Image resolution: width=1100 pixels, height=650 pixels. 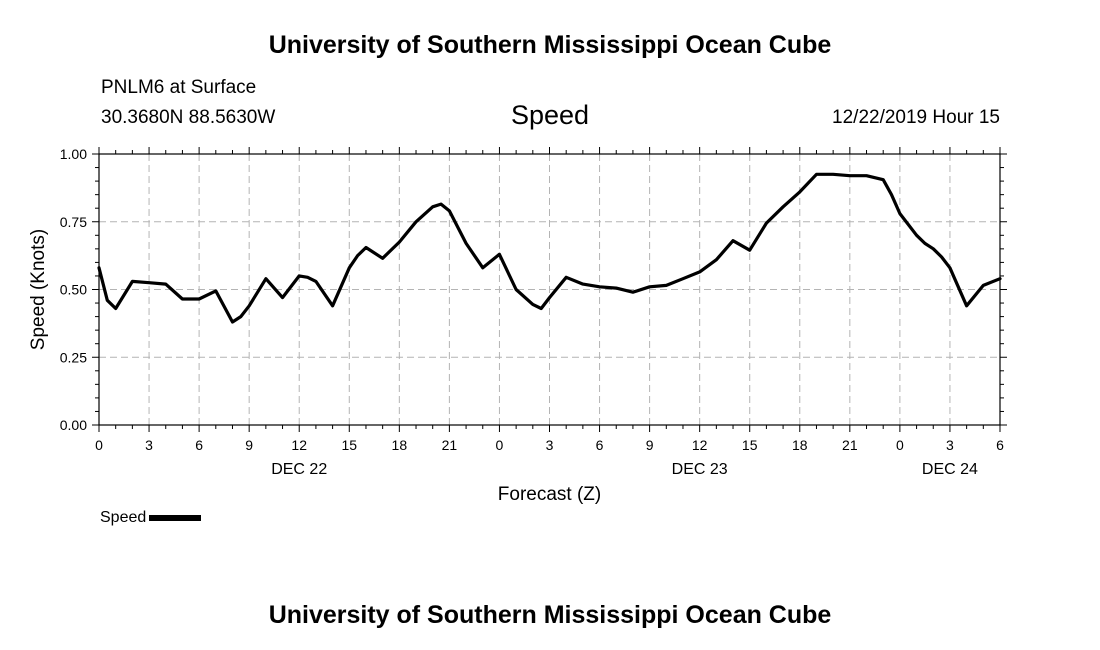 I want to click on y-tick-label: 0.50, so click(x=73, y=290).